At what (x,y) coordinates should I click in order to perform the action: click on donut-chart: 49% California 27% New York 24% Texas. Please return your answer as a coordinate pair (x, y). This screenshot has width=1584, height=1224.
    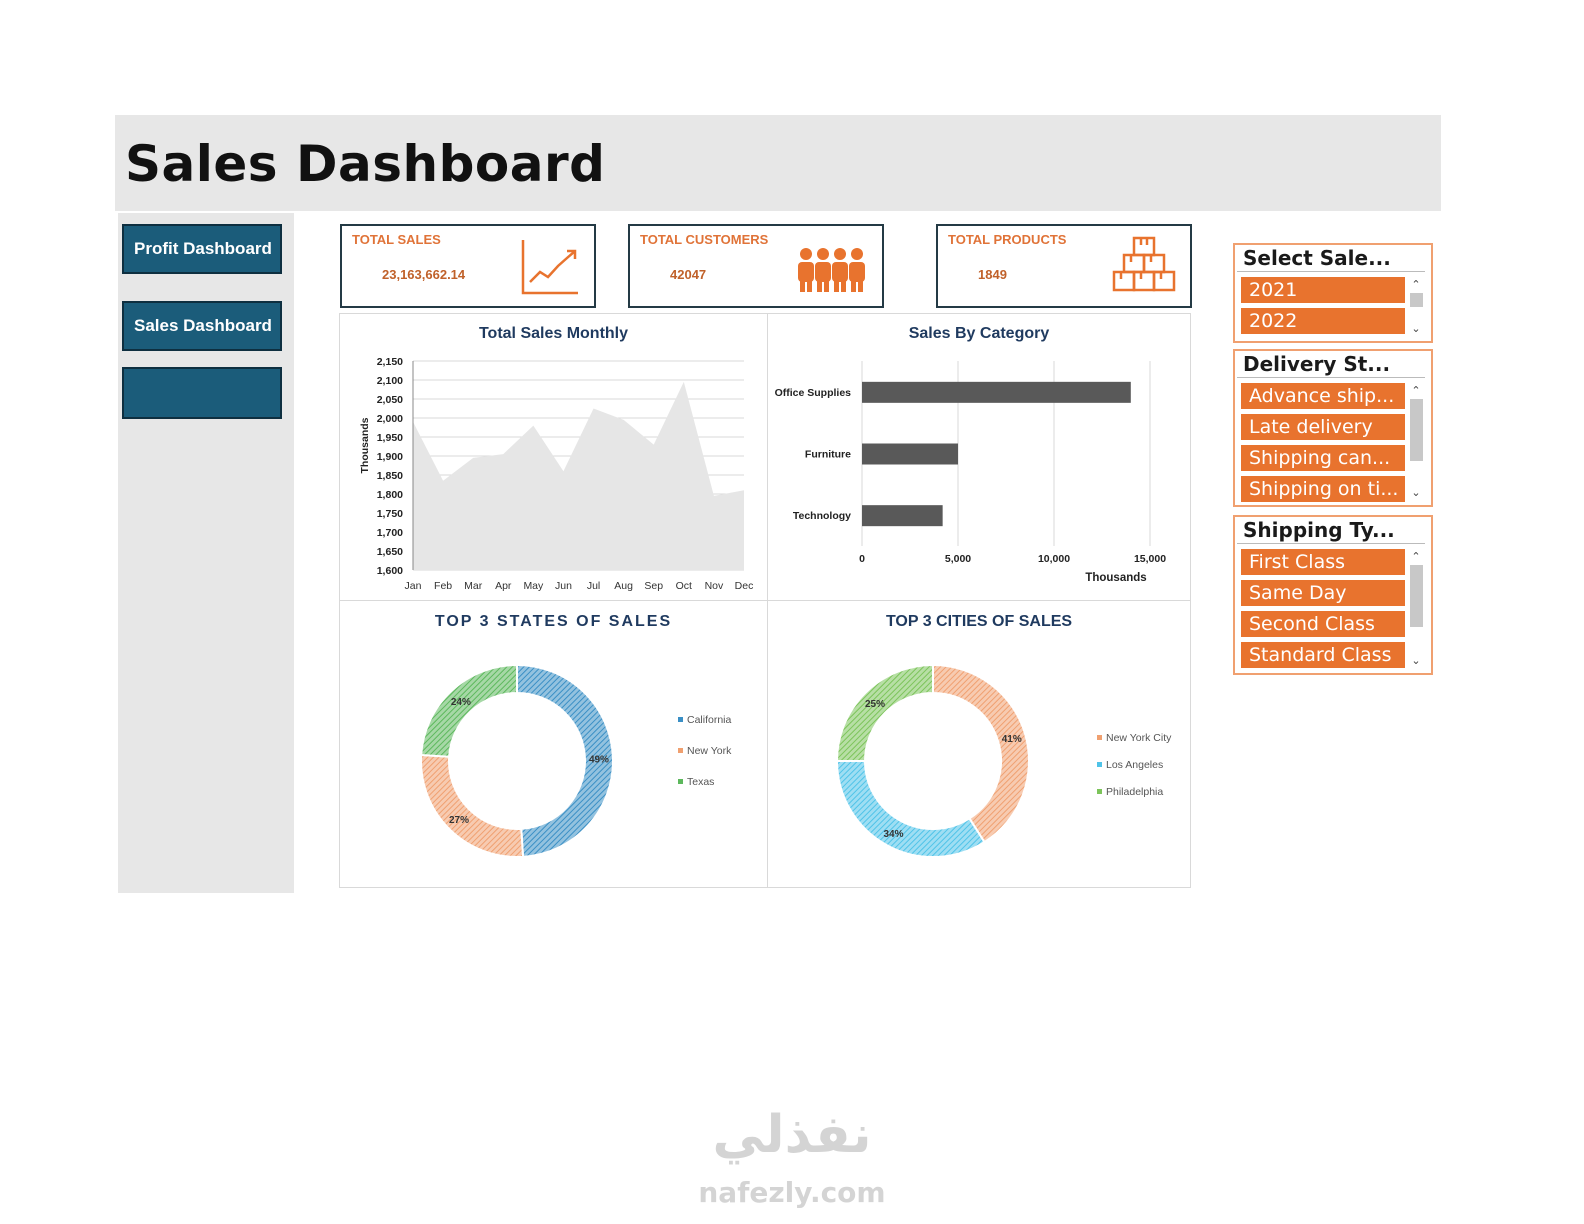
    Looking at the image, I should click on (576, 760).